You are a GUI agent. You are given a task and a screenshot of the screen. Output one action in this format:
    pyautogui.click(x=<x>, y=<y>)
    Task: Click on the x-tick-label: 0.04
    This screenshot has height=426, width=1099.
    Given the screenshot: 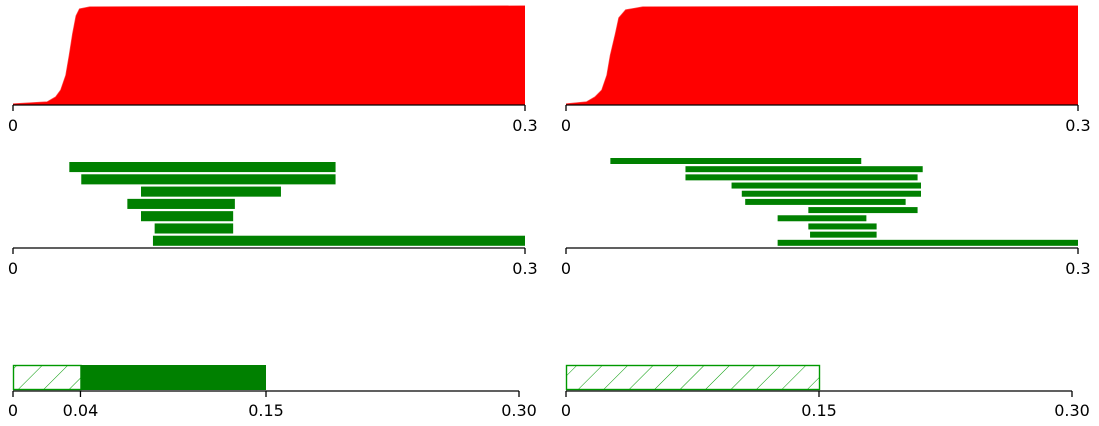 What is the action you would take?
    pyautogui.click(x=81, y=410)
    